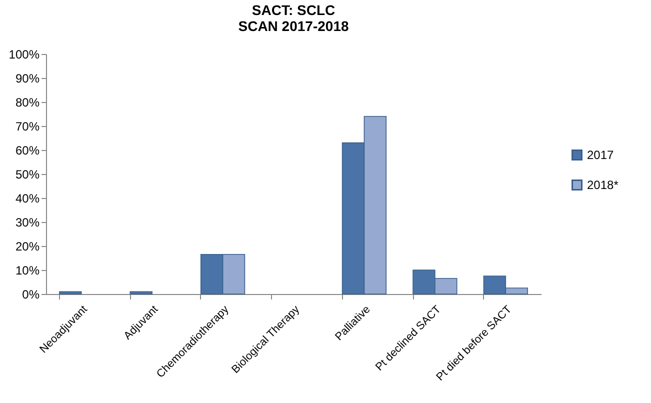  Describe the element at coordinates (600, 155) in the screenshot. I see `legend-label: 2017` at that location.